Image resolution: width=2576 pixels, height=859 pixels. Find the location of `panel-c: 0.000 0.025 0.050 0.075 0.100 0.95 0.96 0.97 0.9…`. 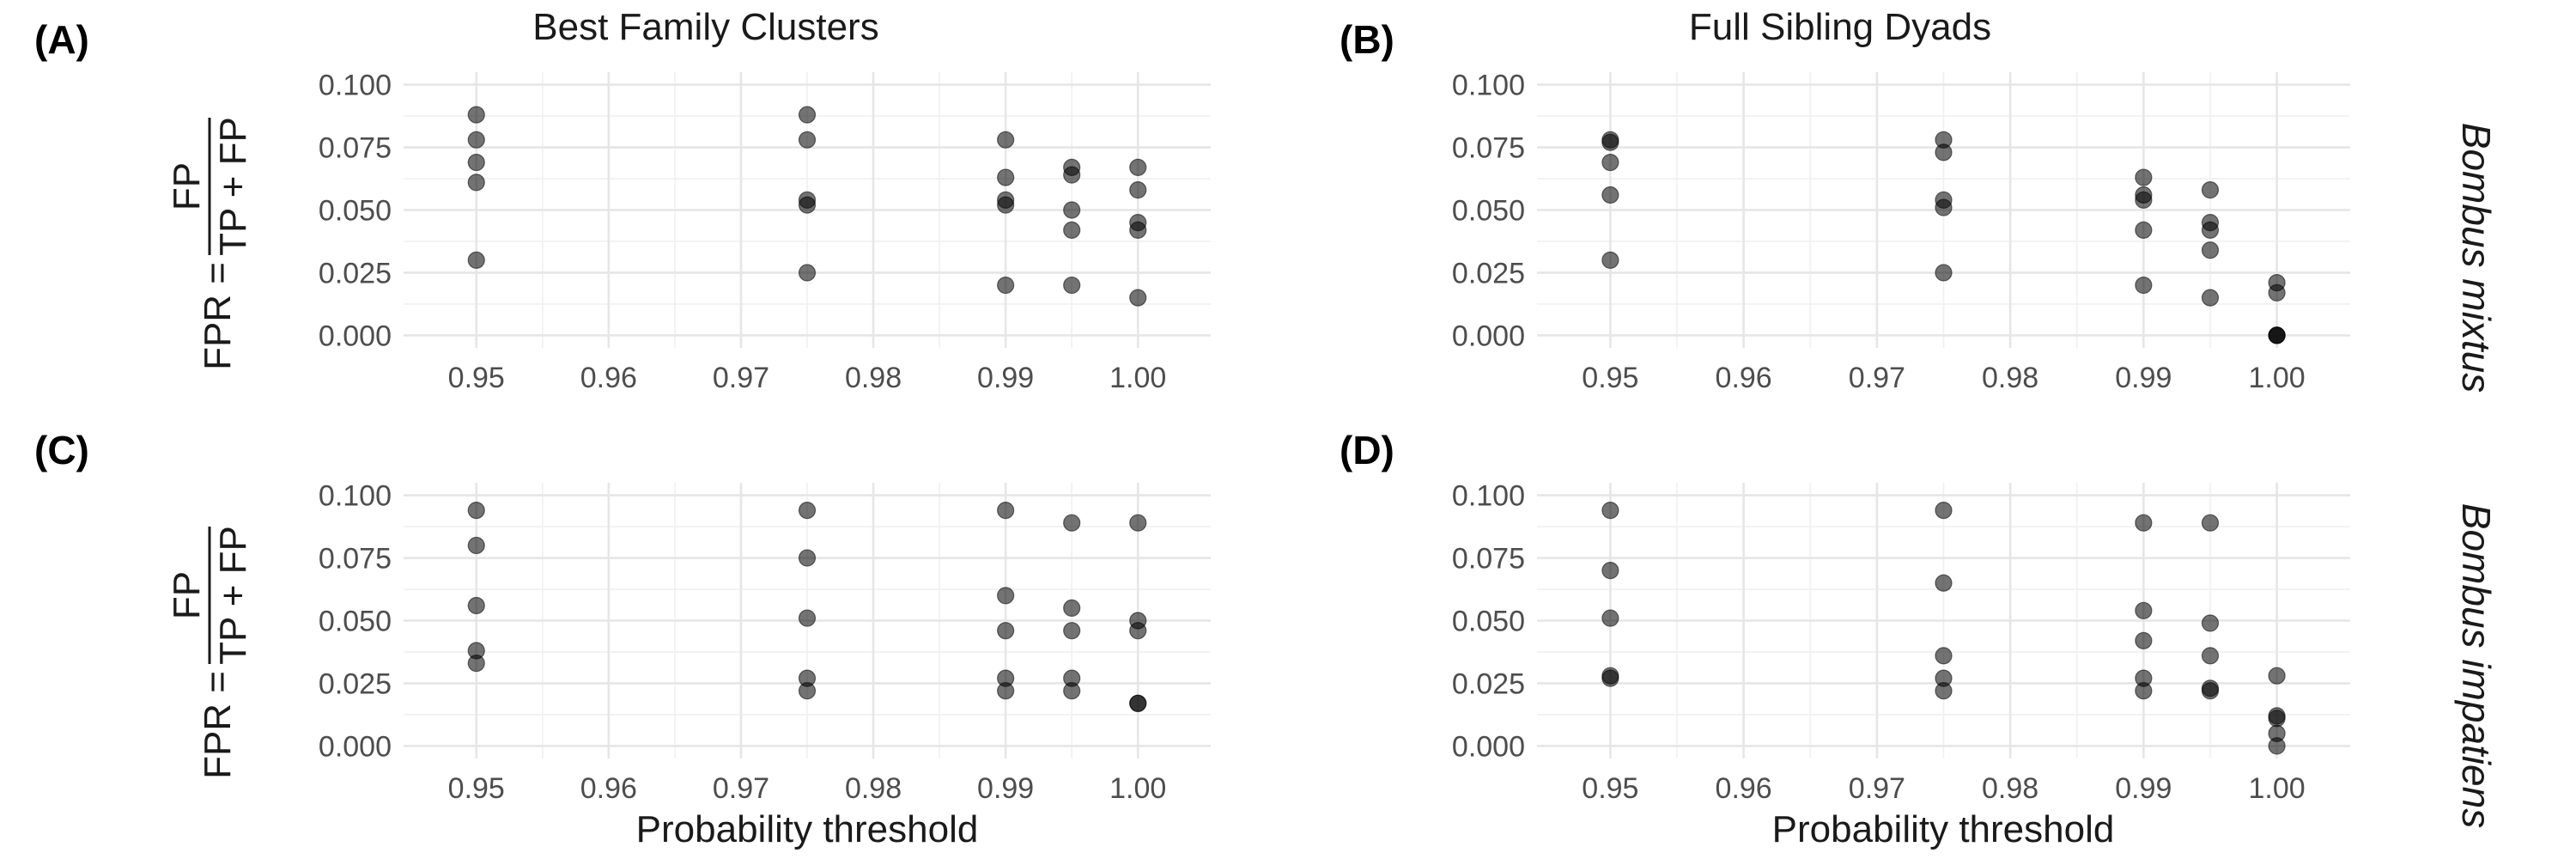

panel-c: 0.000 0.025 0.050 0.075 0.100 0.95 0.96 0.97 0.9… is located at coordinates (765, 643).